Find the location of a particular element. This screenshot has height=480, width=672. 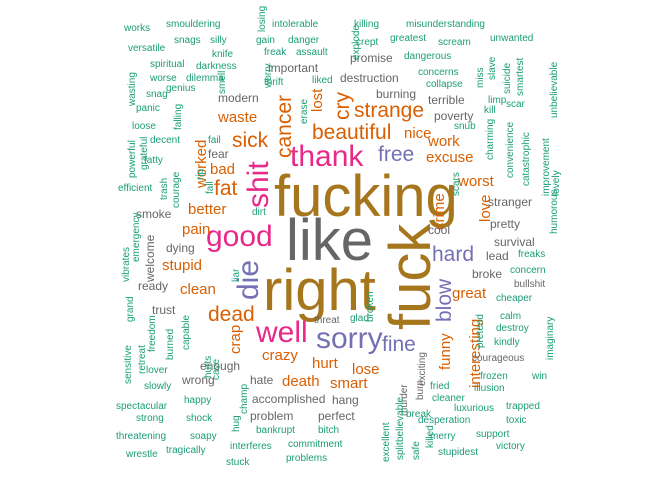

word-threat: threat is located at coordinates (327, 320).